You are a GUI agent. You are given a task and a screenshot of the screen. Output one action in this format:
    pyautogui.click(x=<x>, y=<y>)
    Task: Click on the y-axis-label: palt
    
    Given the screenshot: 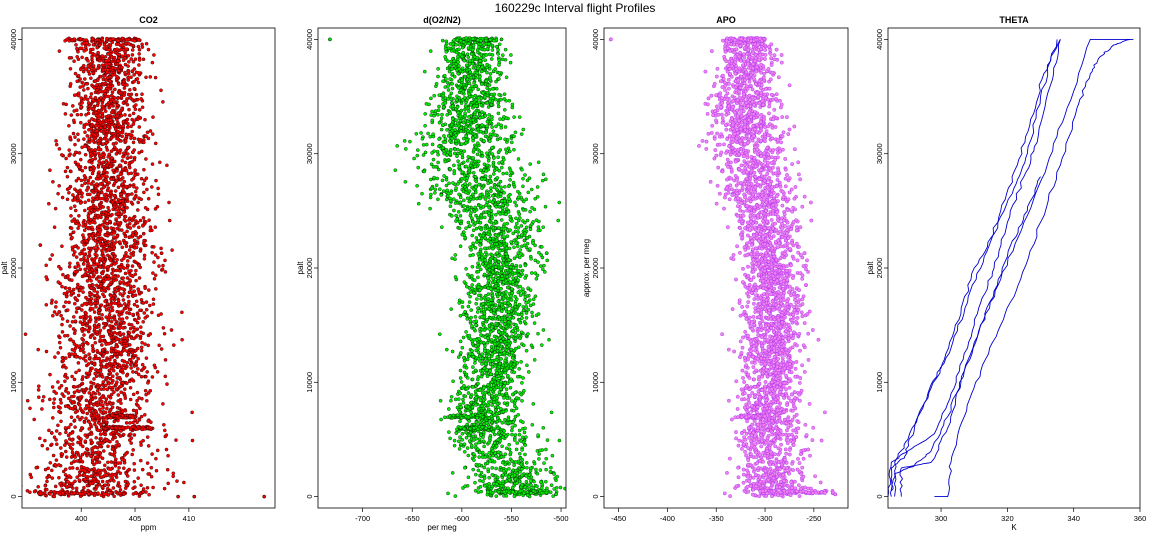 What is the action you would take?
    pyautogui.click(x=4, y=268)
    